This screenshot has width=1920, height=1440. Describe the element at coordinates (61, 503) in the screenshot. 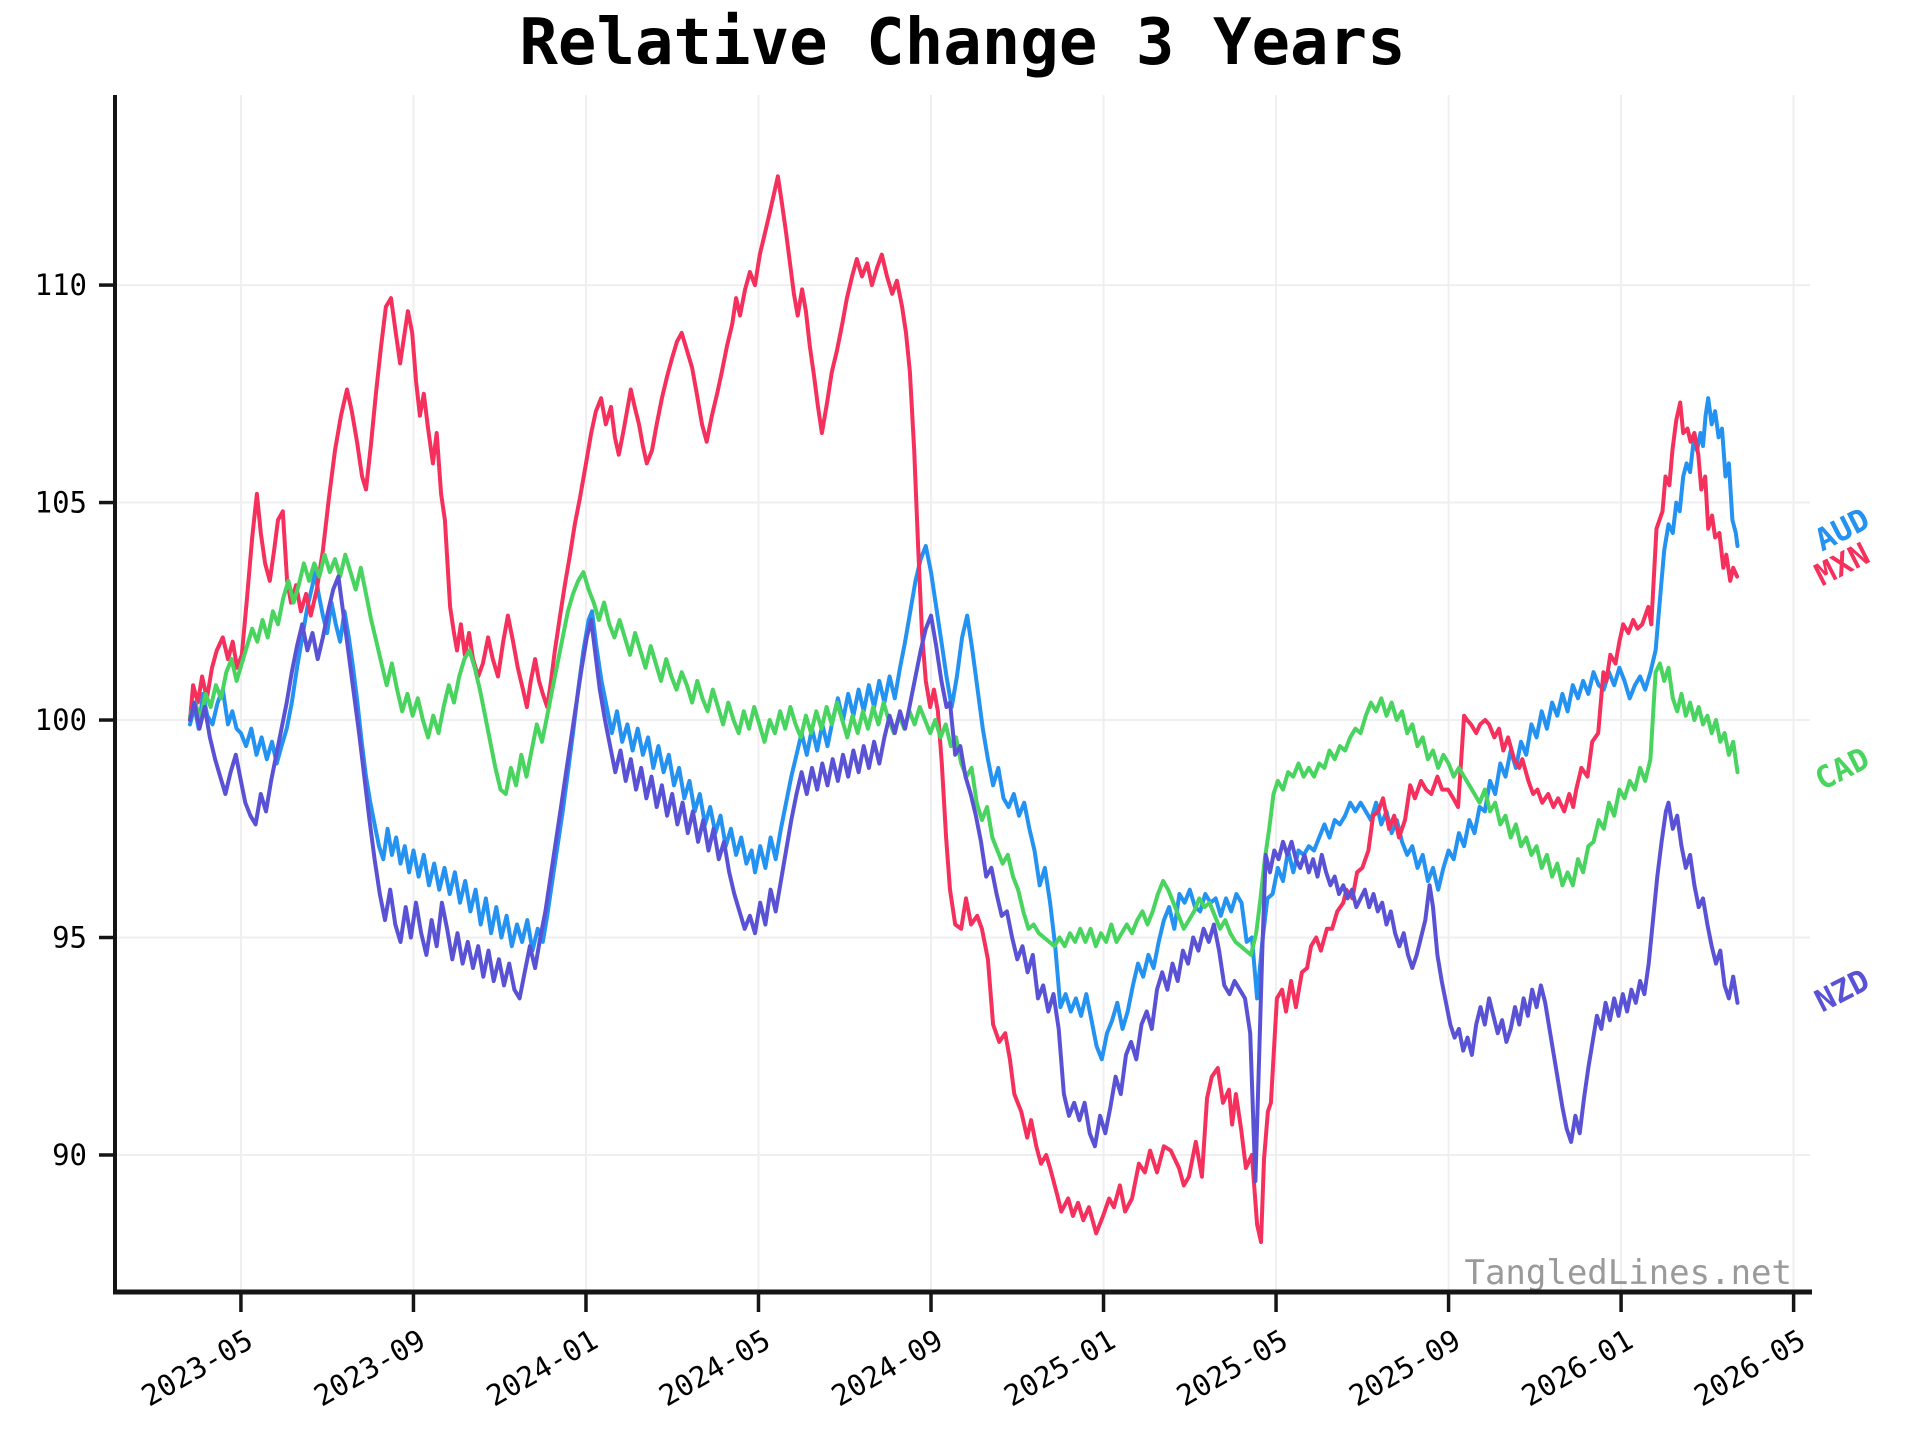

I see `y-tick-label: 105` at that location.